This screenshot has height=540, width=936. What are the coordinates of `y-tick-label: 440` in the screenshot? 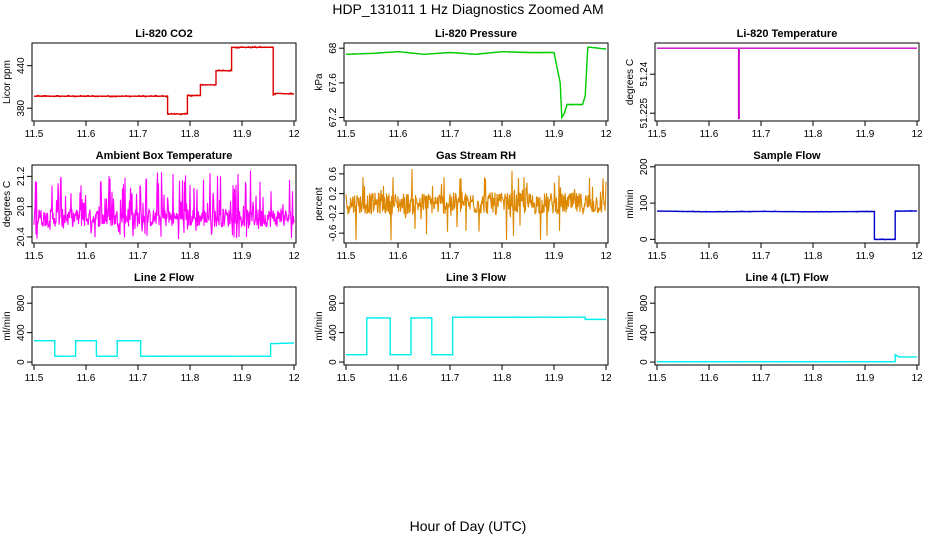 It's located at (21, 65).